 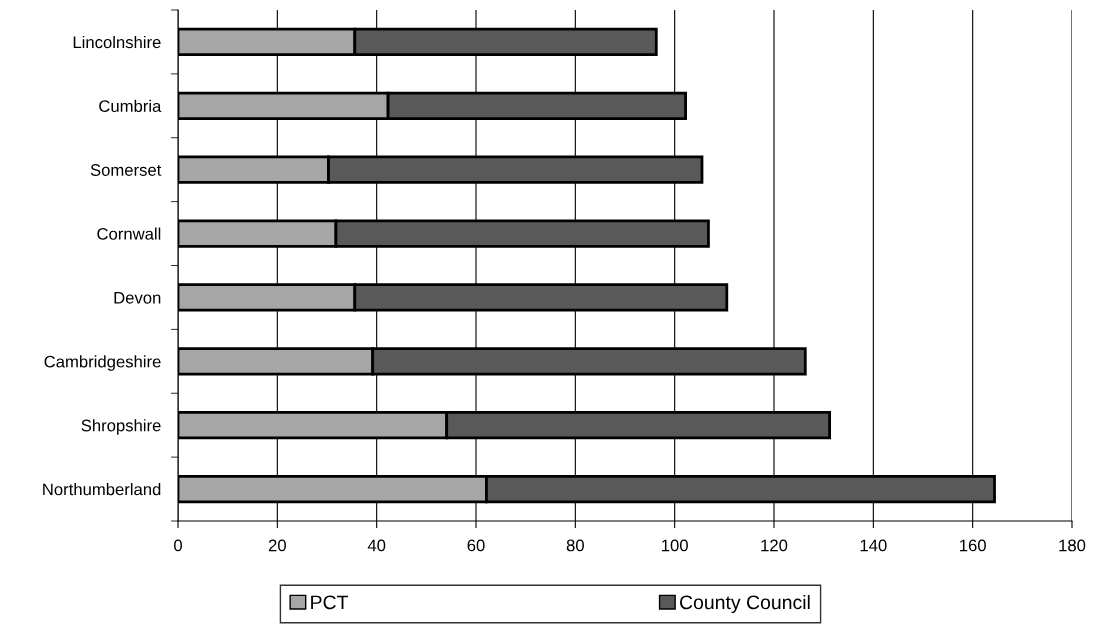 I want to click on y-tick-label: Devon, so click(x=137, y=298).